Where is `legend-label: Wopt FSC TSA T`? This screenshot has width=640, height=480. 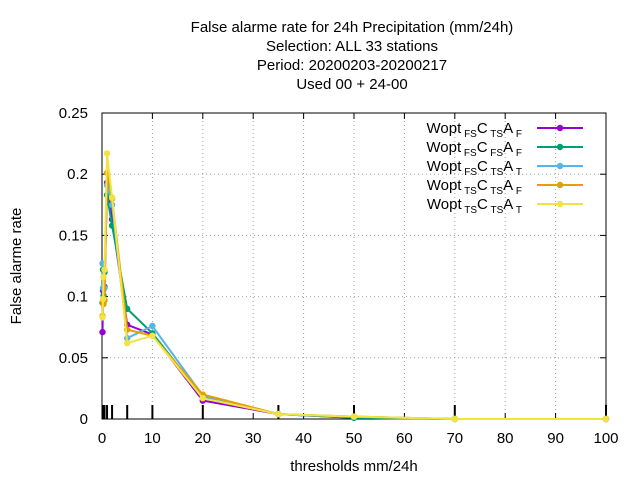
legend-label: Wopt FSC TSA T is located at coordinates (474, 168).